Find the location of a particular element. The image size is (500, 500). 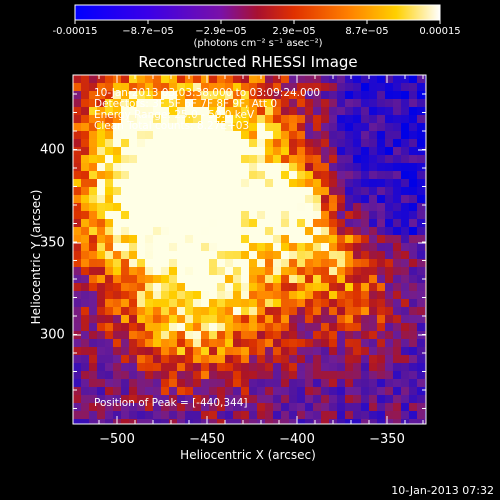

colorbar-tick-label: −8.7e−05 is located at coordinates (148, 31).